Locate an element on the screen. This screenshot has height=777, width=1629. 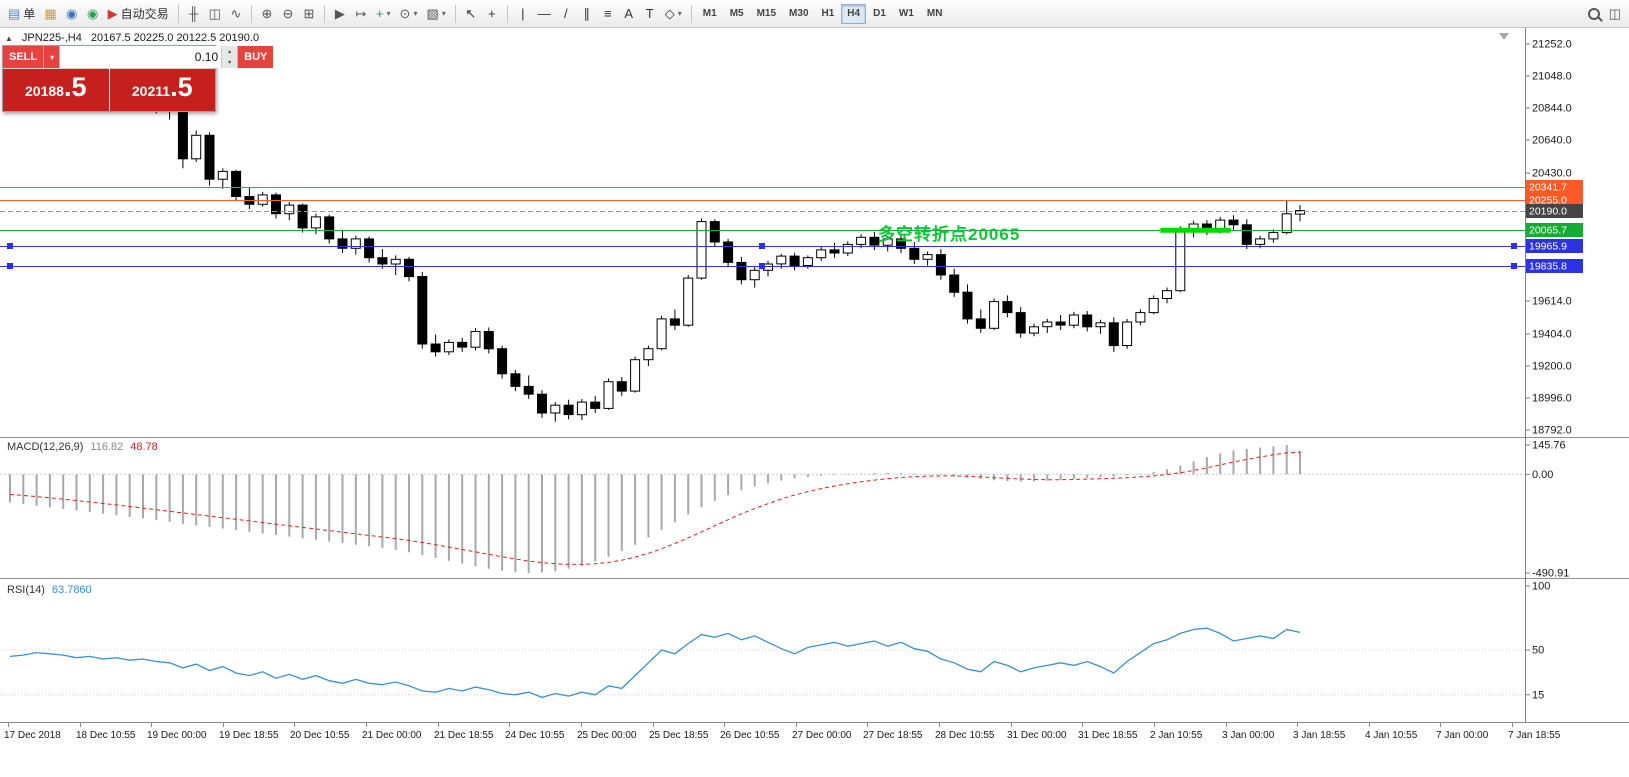
timeframe-mn: MN is located at coordinates (935, 14).